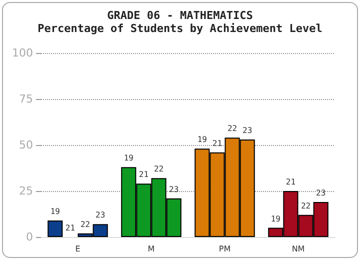  What do you see at coordinates (22, 53) in the screenshot?
I see `y-tick-label: 100` at bounding box center [22, 53].